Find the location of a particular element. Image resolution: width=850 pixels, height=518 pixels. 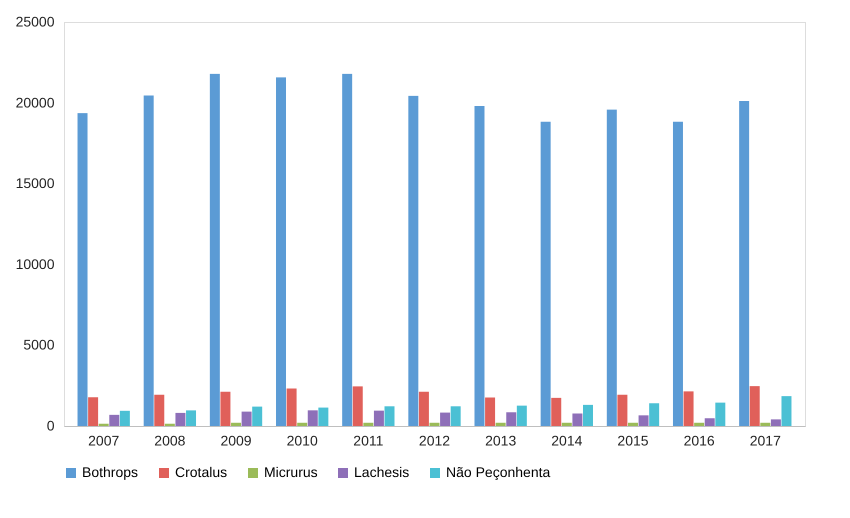

x-tick-label: 2009 is located at coordinates (236, 440).